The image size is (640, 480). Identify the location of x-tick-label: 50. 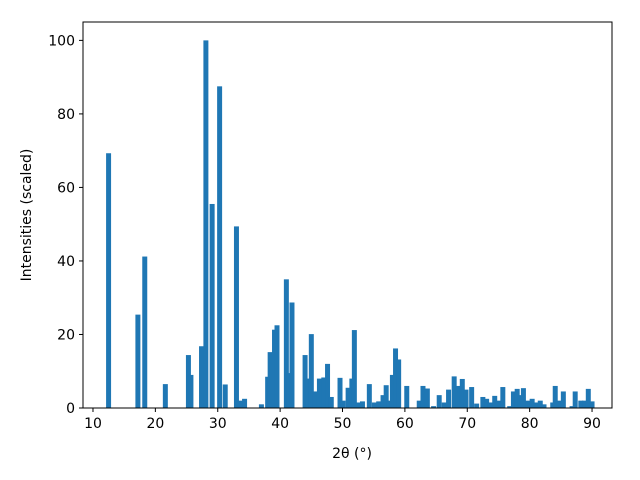
(343, 424).